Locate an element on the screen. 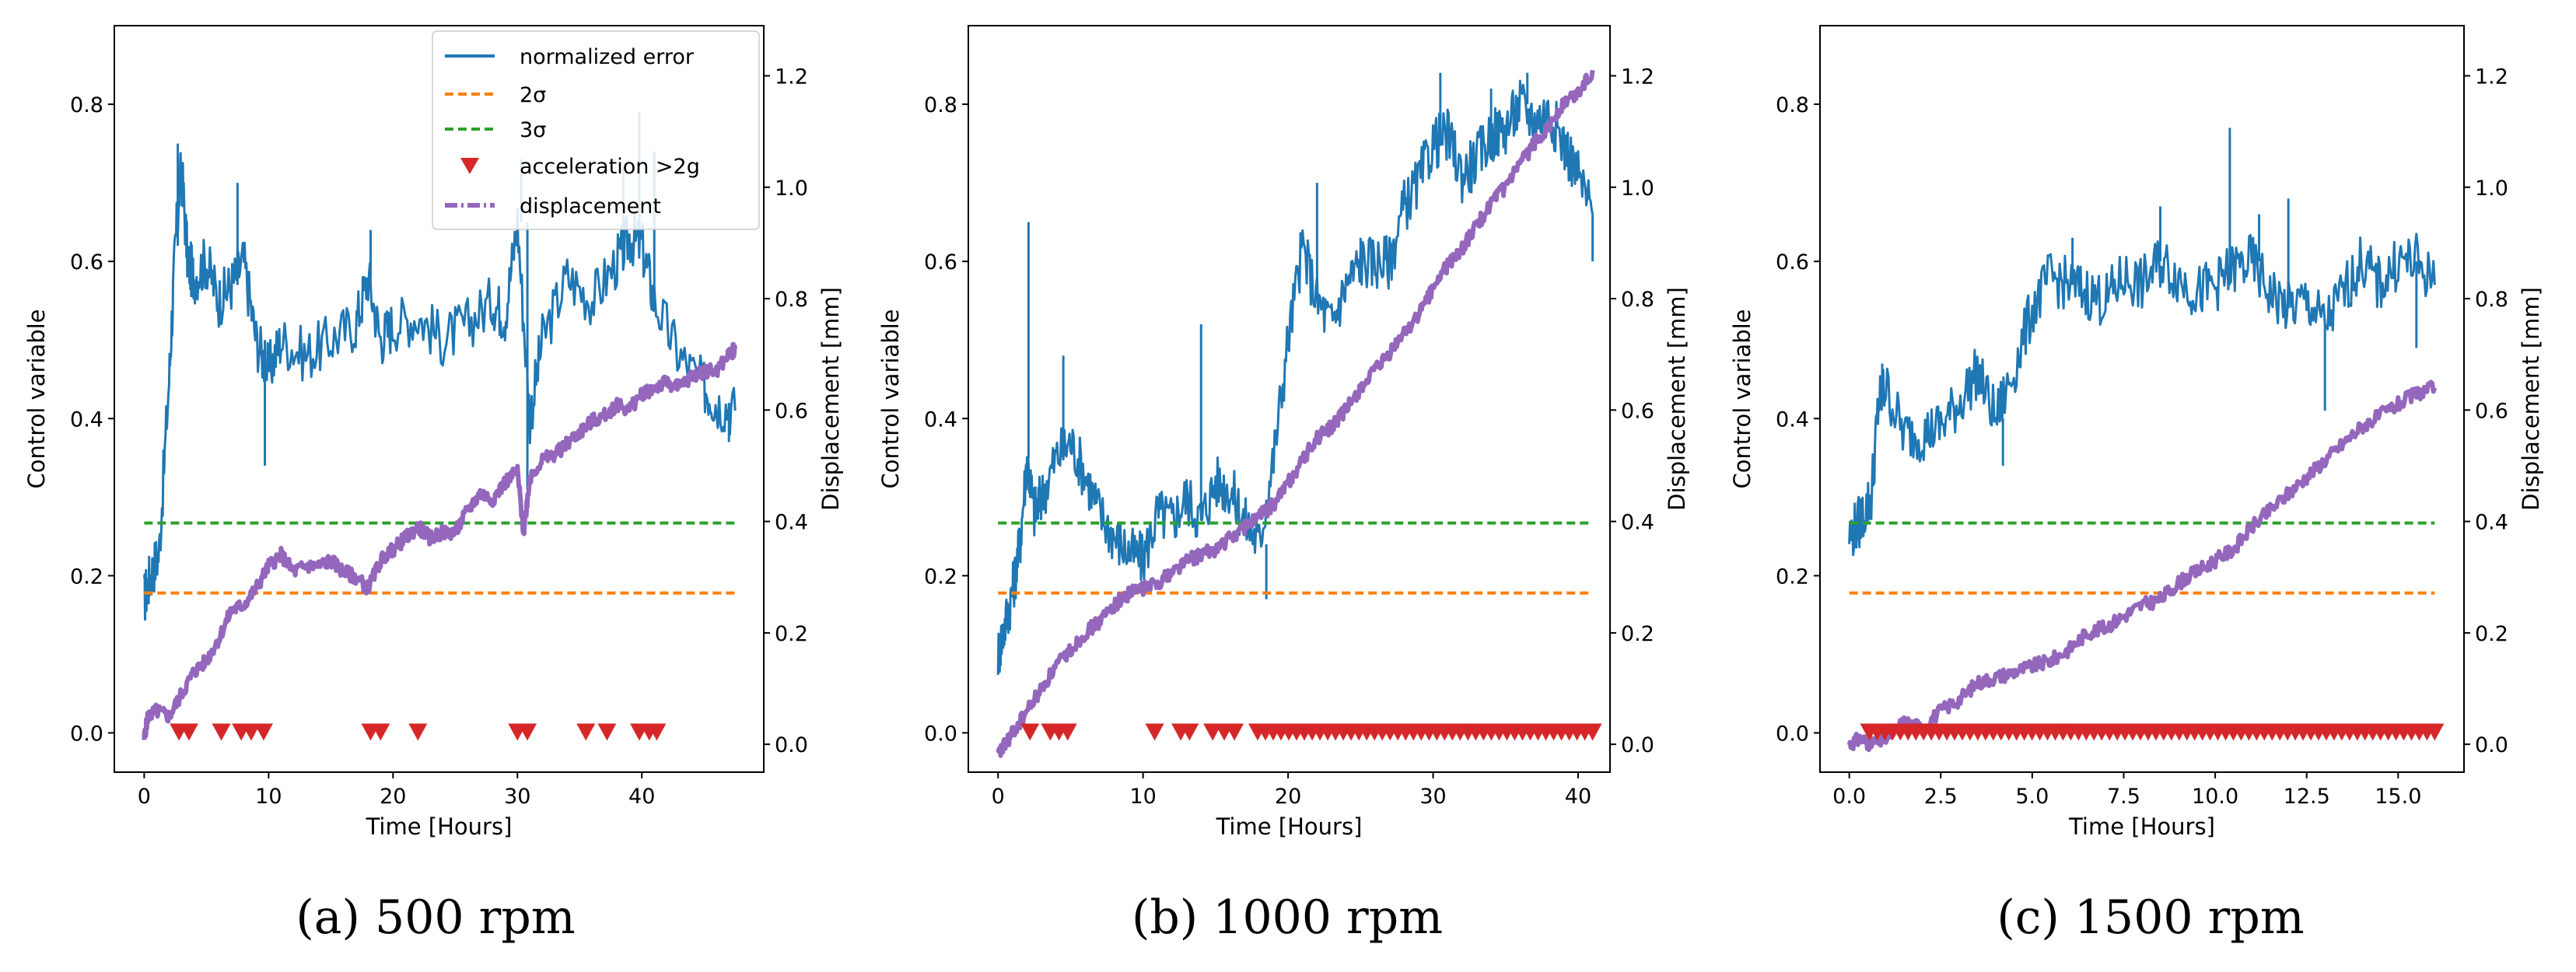  legend-label-2sigma: 2σ is located at coordinates (533, 95).